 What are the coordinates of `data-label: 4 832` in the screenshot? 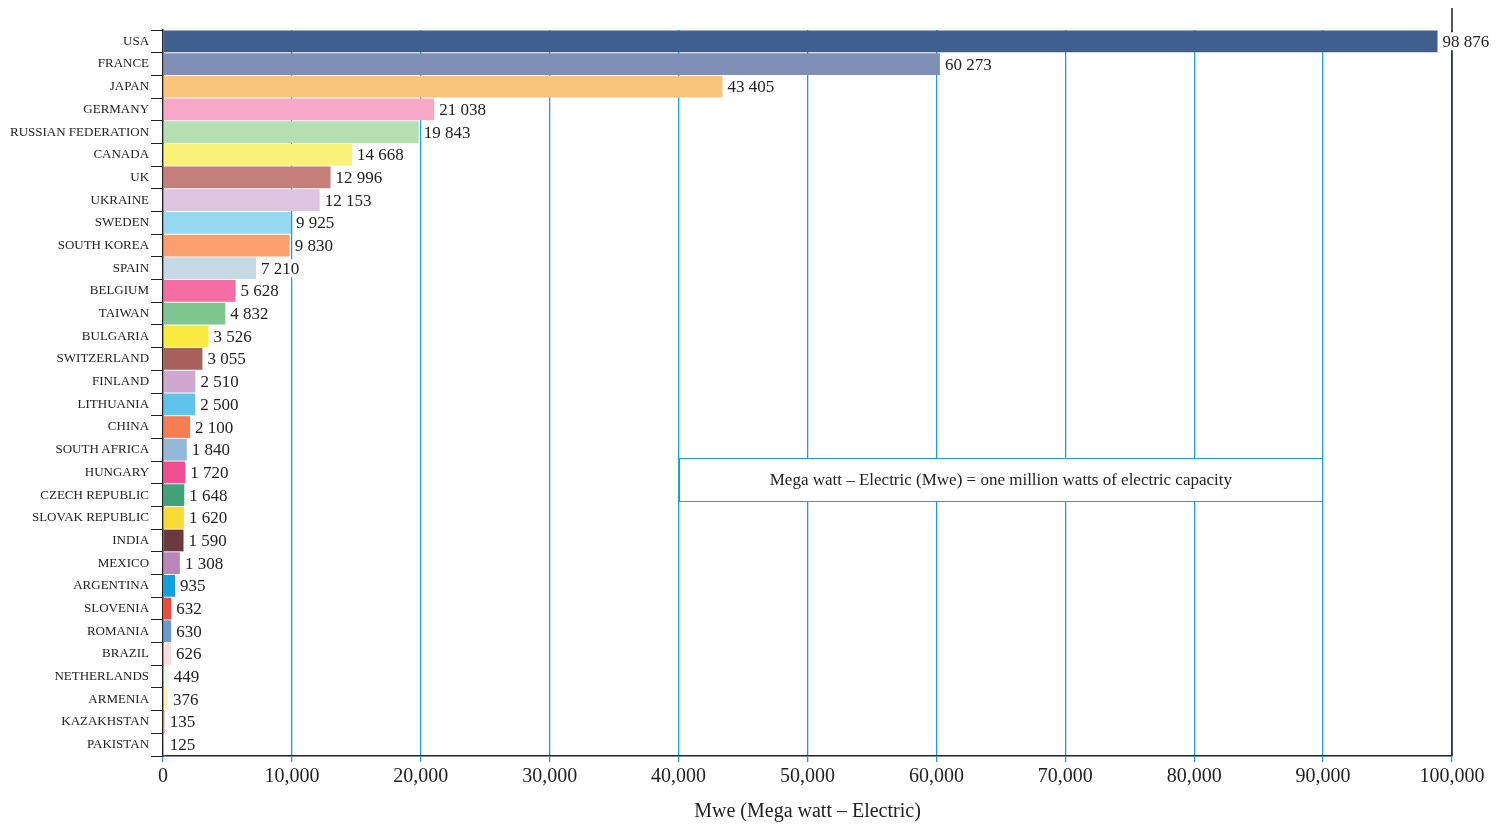 It's located at (249, 314).